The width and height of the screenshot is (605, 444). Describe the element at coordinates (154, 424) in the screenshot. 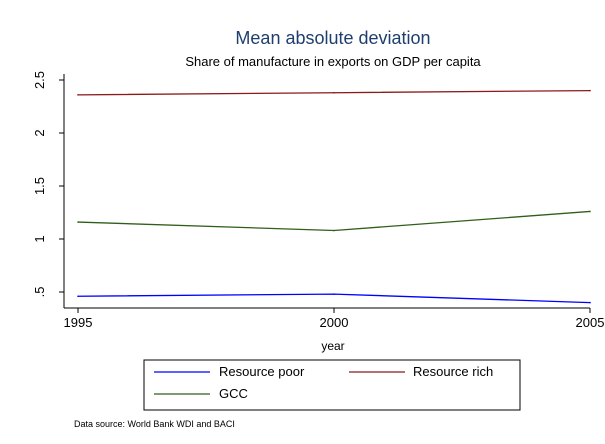

I see `data-source-note: Data source: World Bank WDI and BACI` at that location.